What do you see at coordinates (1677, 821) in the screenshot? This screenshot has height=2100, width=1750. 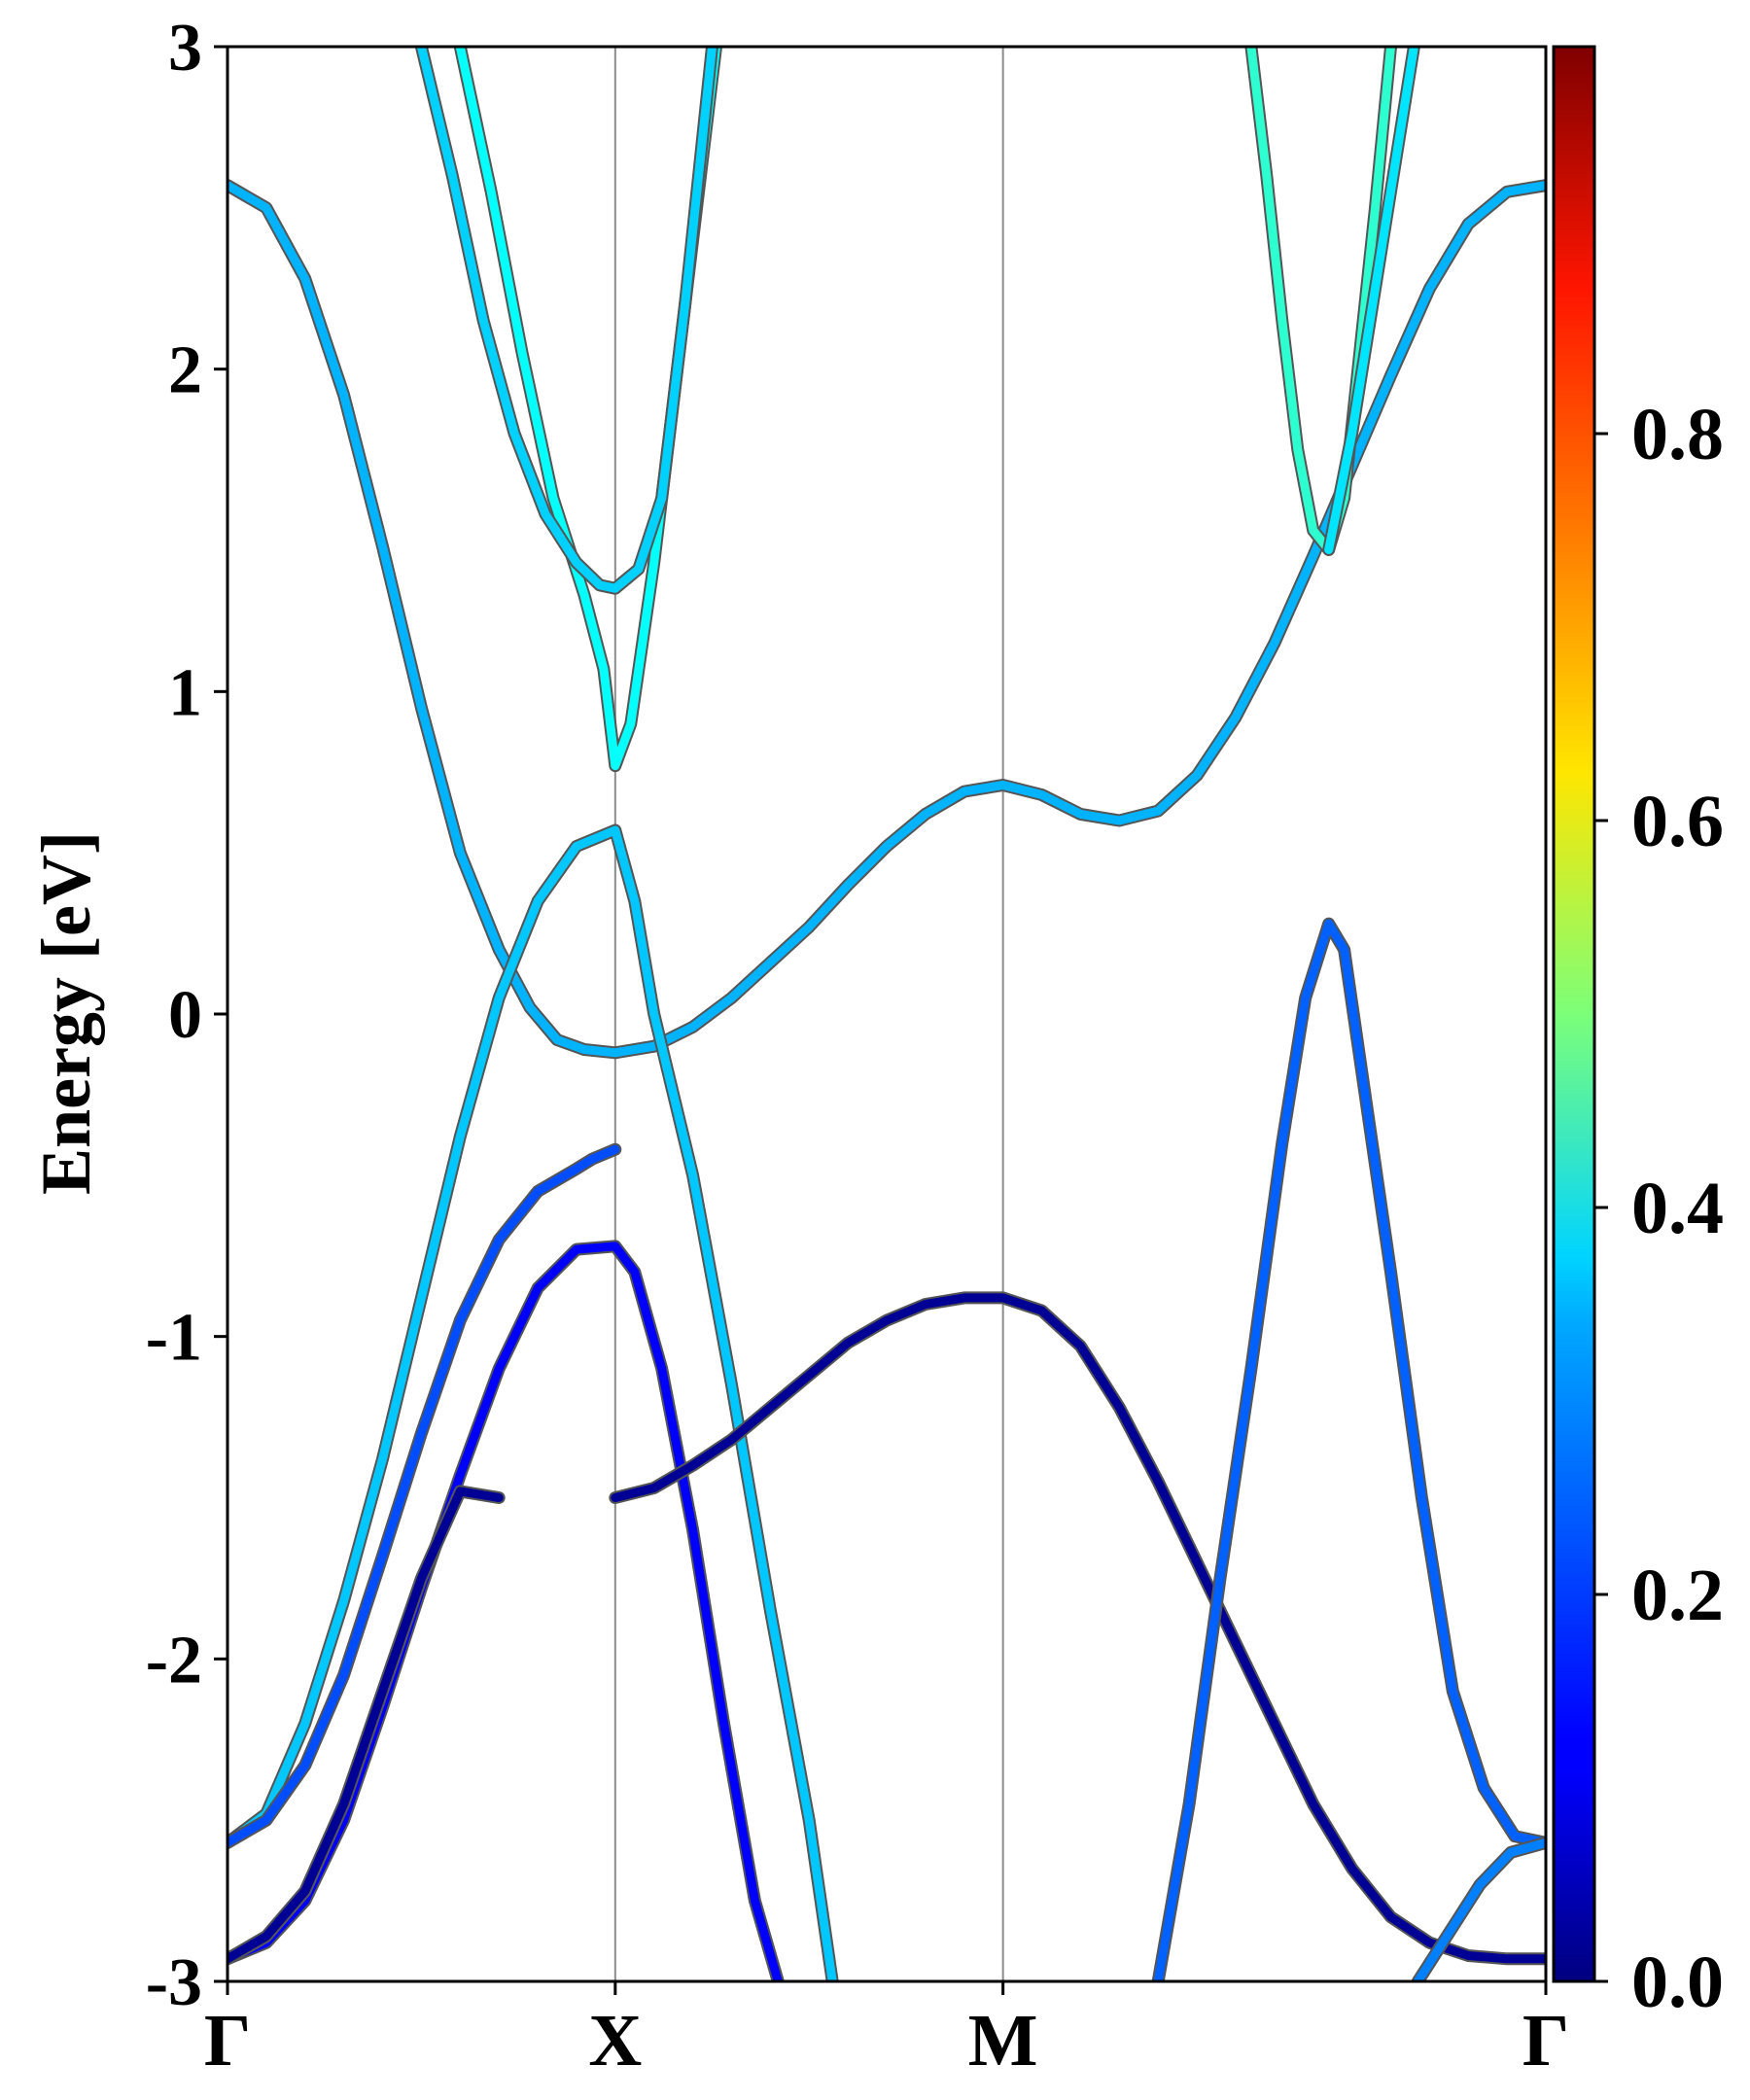 I see `colorbar-tick-label: 0.6` at bounding box center [1677, 821].